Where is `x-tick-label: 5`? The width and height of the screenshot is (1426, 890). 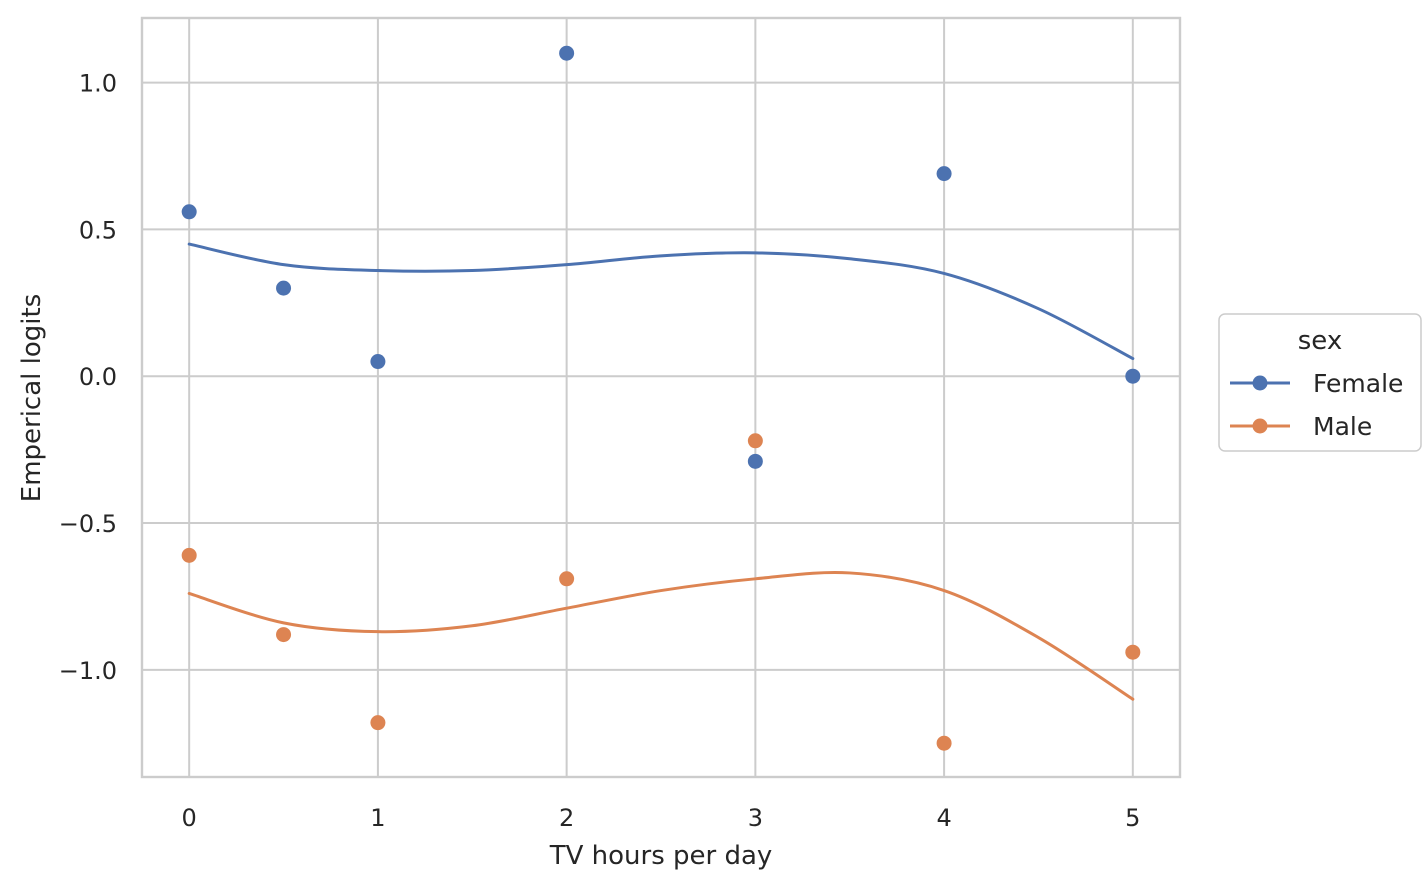 x-tick-label: 5 is located at coordinates (1132, 818).